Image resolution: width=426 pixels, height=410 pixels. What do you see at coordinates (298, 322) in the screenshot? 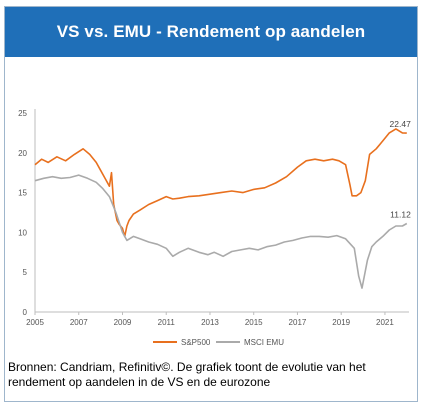
I see `x-tick-label: 2017` at bounding box center [298, 322].